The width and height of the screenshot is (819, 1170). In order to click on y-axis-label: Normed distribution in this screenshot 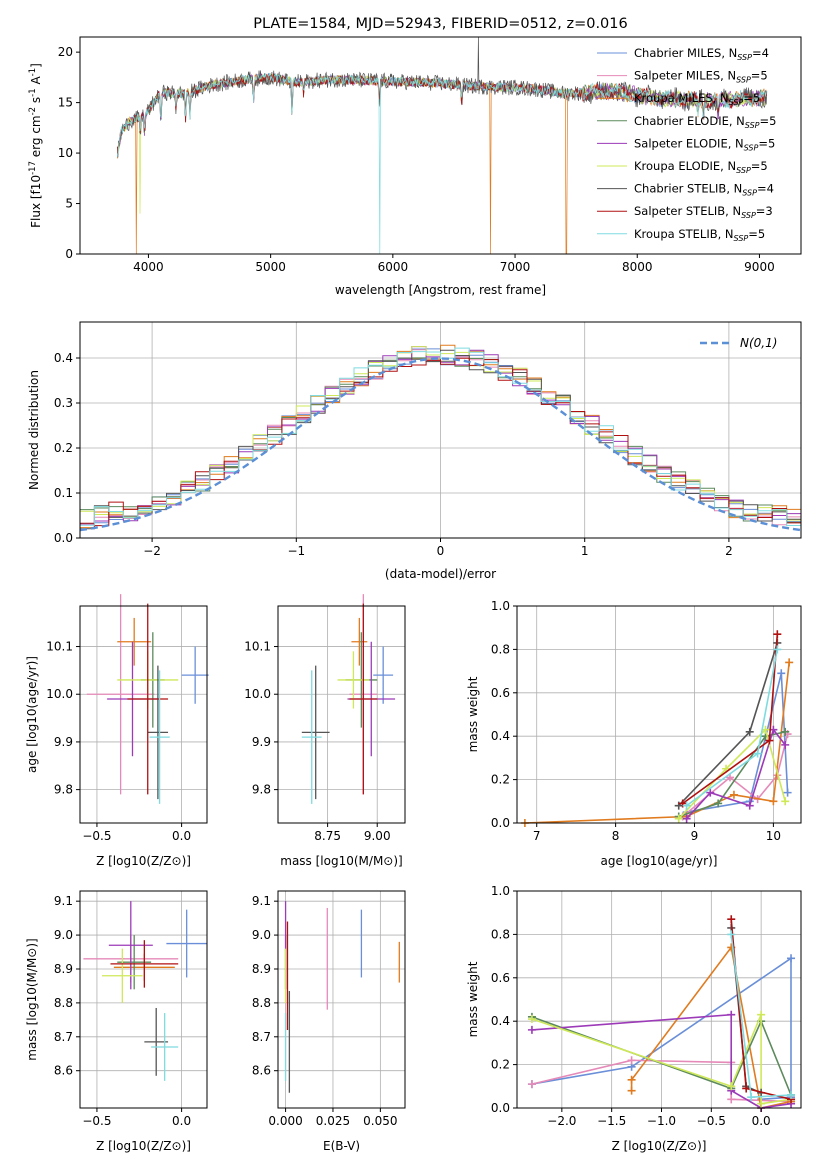, I will do `click(34, 430)`.